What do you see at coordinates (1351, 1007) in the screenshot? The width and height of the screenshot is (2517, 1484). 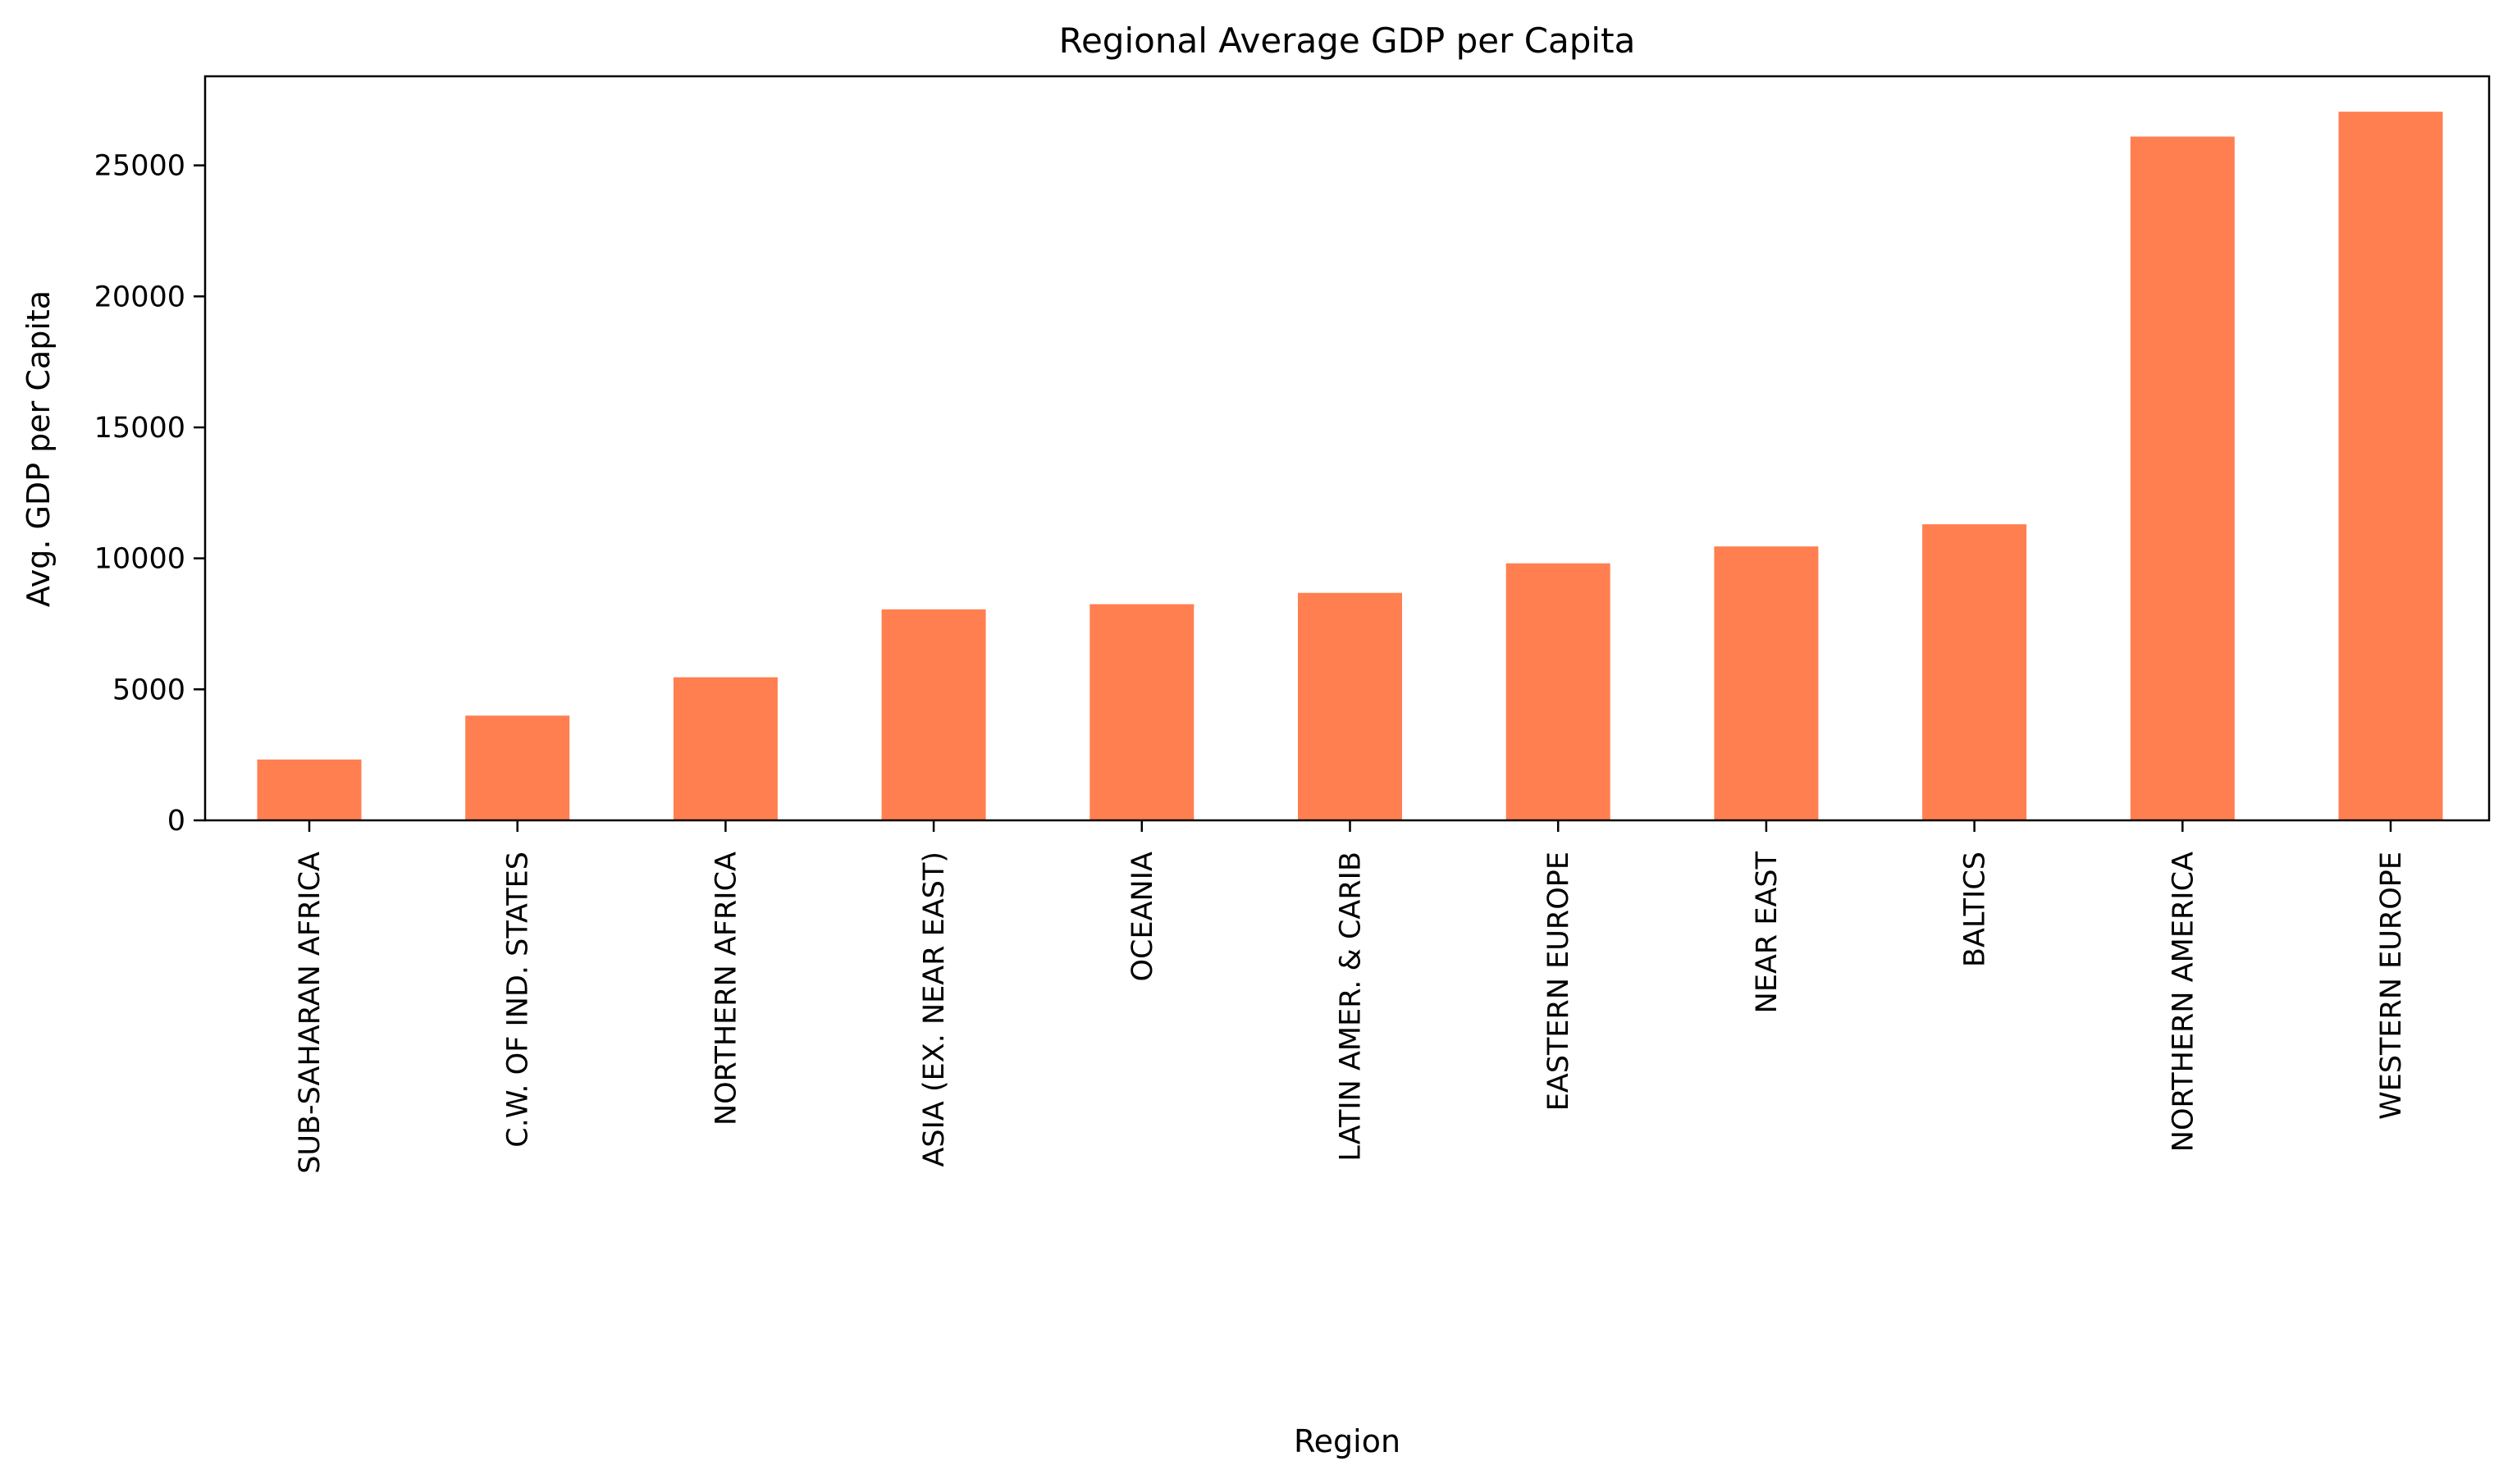 I see `x-tick-label: LATIN AMER. & CARIB` at bounding box center [1351, 1007].